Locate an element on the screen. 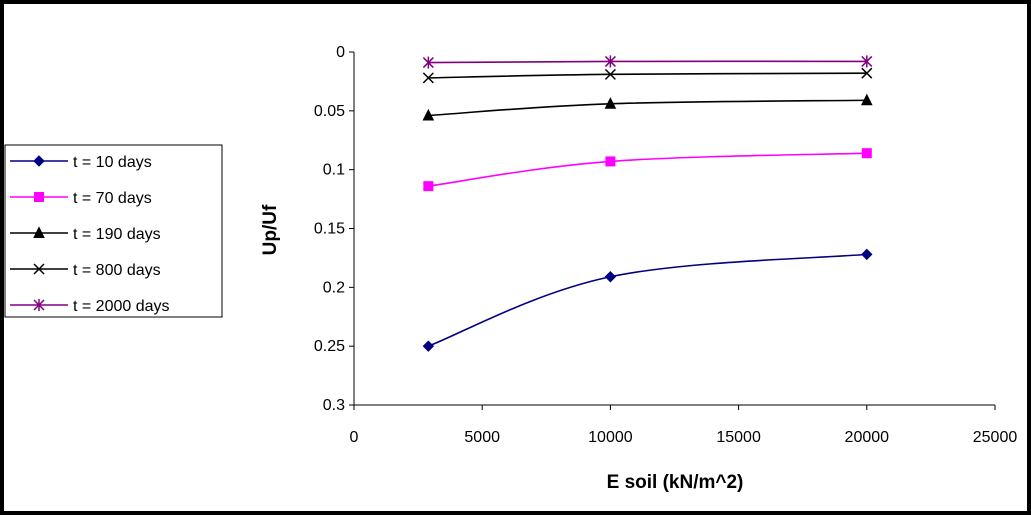 The height and width of the screenshot is (519, 1031). y-tick-label: 0.15 is located at coordinates (329, 229).